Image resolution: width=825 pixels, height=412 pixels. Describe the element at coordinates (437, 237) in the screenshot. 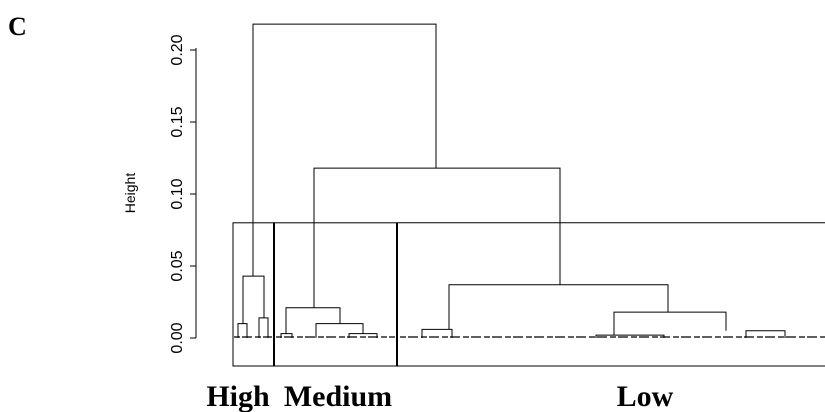

I see `merge-link-medium_low` at that location.